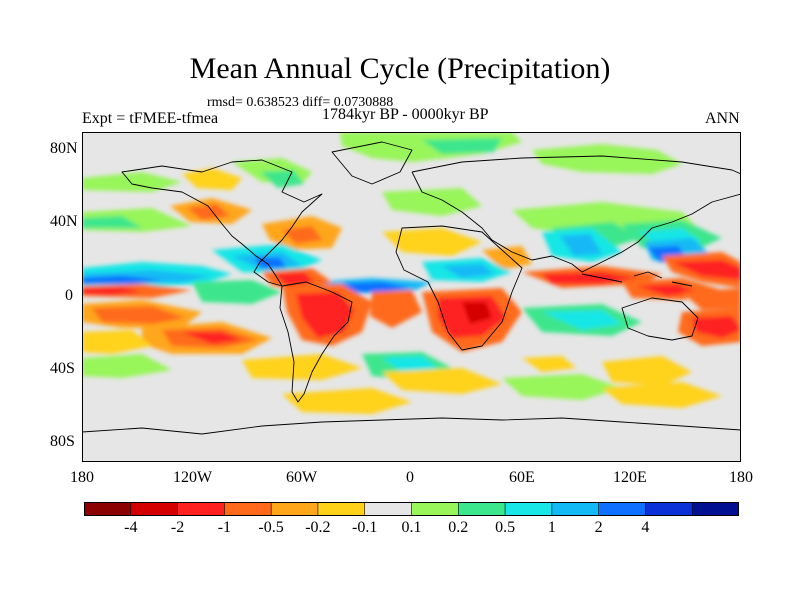 This screenshot has width=800, height=600. Describe the element at coordinates (645, 527) in the screenshot. I see `colorbar-label: 4` at that location.